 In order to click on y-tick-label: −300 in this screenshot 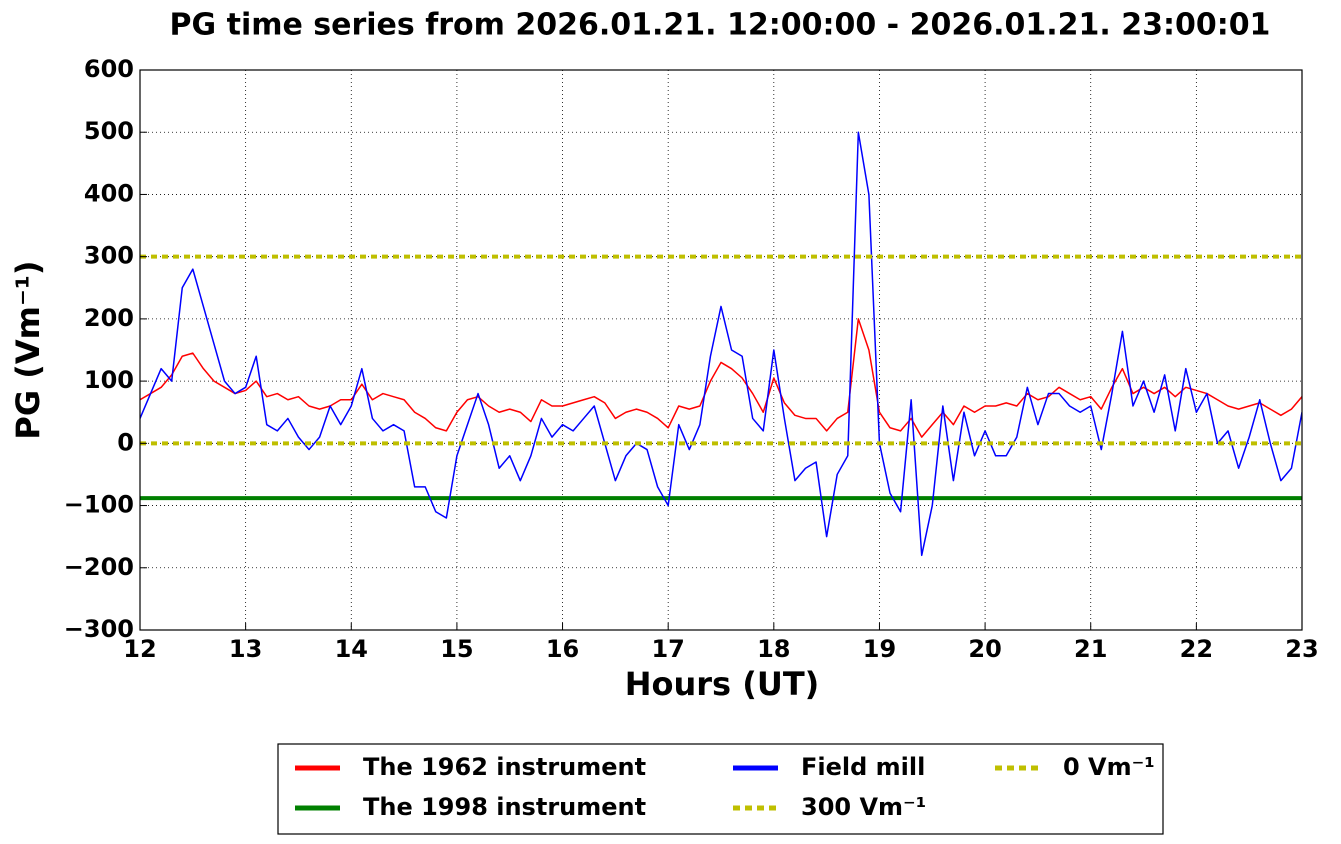, I will do `click(99, 629)`.